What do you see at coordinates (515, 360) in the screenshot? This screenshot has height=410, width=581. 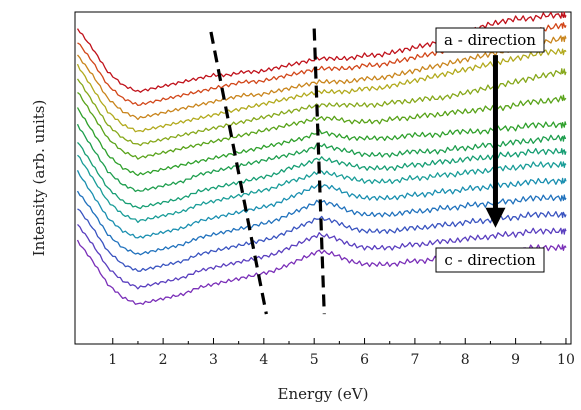 I see `x-tick-label: 9` at bounding box center [515, 360].